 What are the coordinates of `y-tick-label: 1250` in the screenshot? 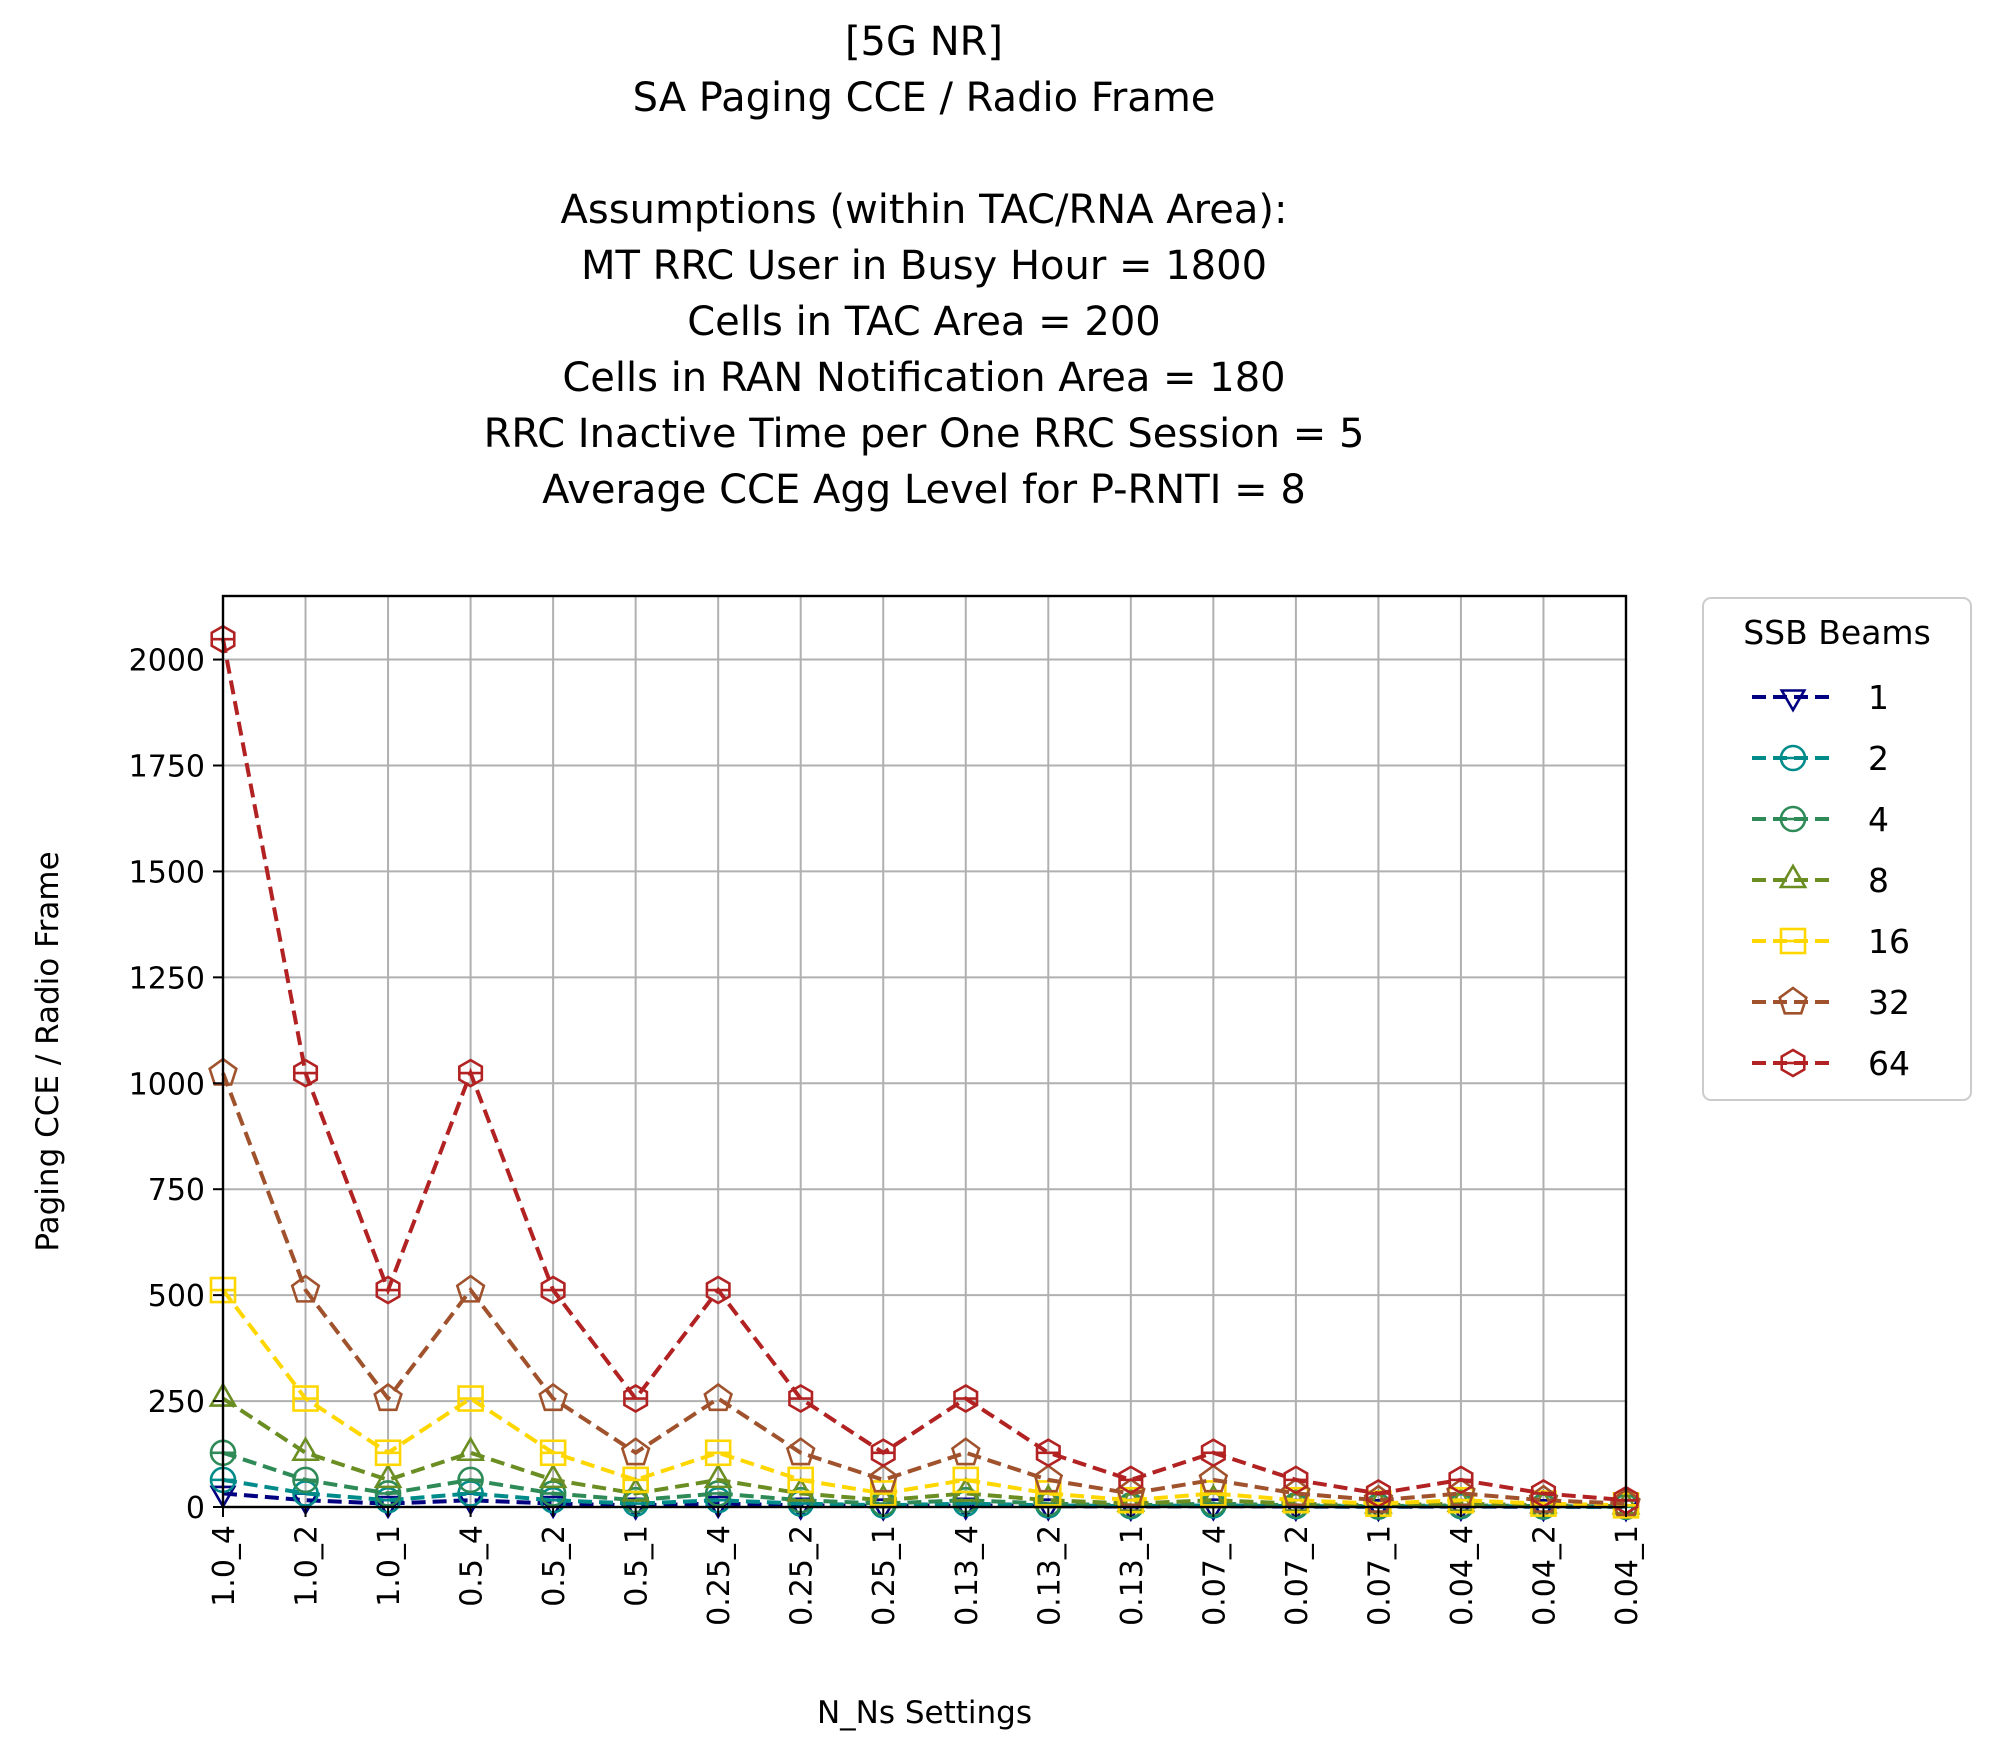 It's located at (167, 978).